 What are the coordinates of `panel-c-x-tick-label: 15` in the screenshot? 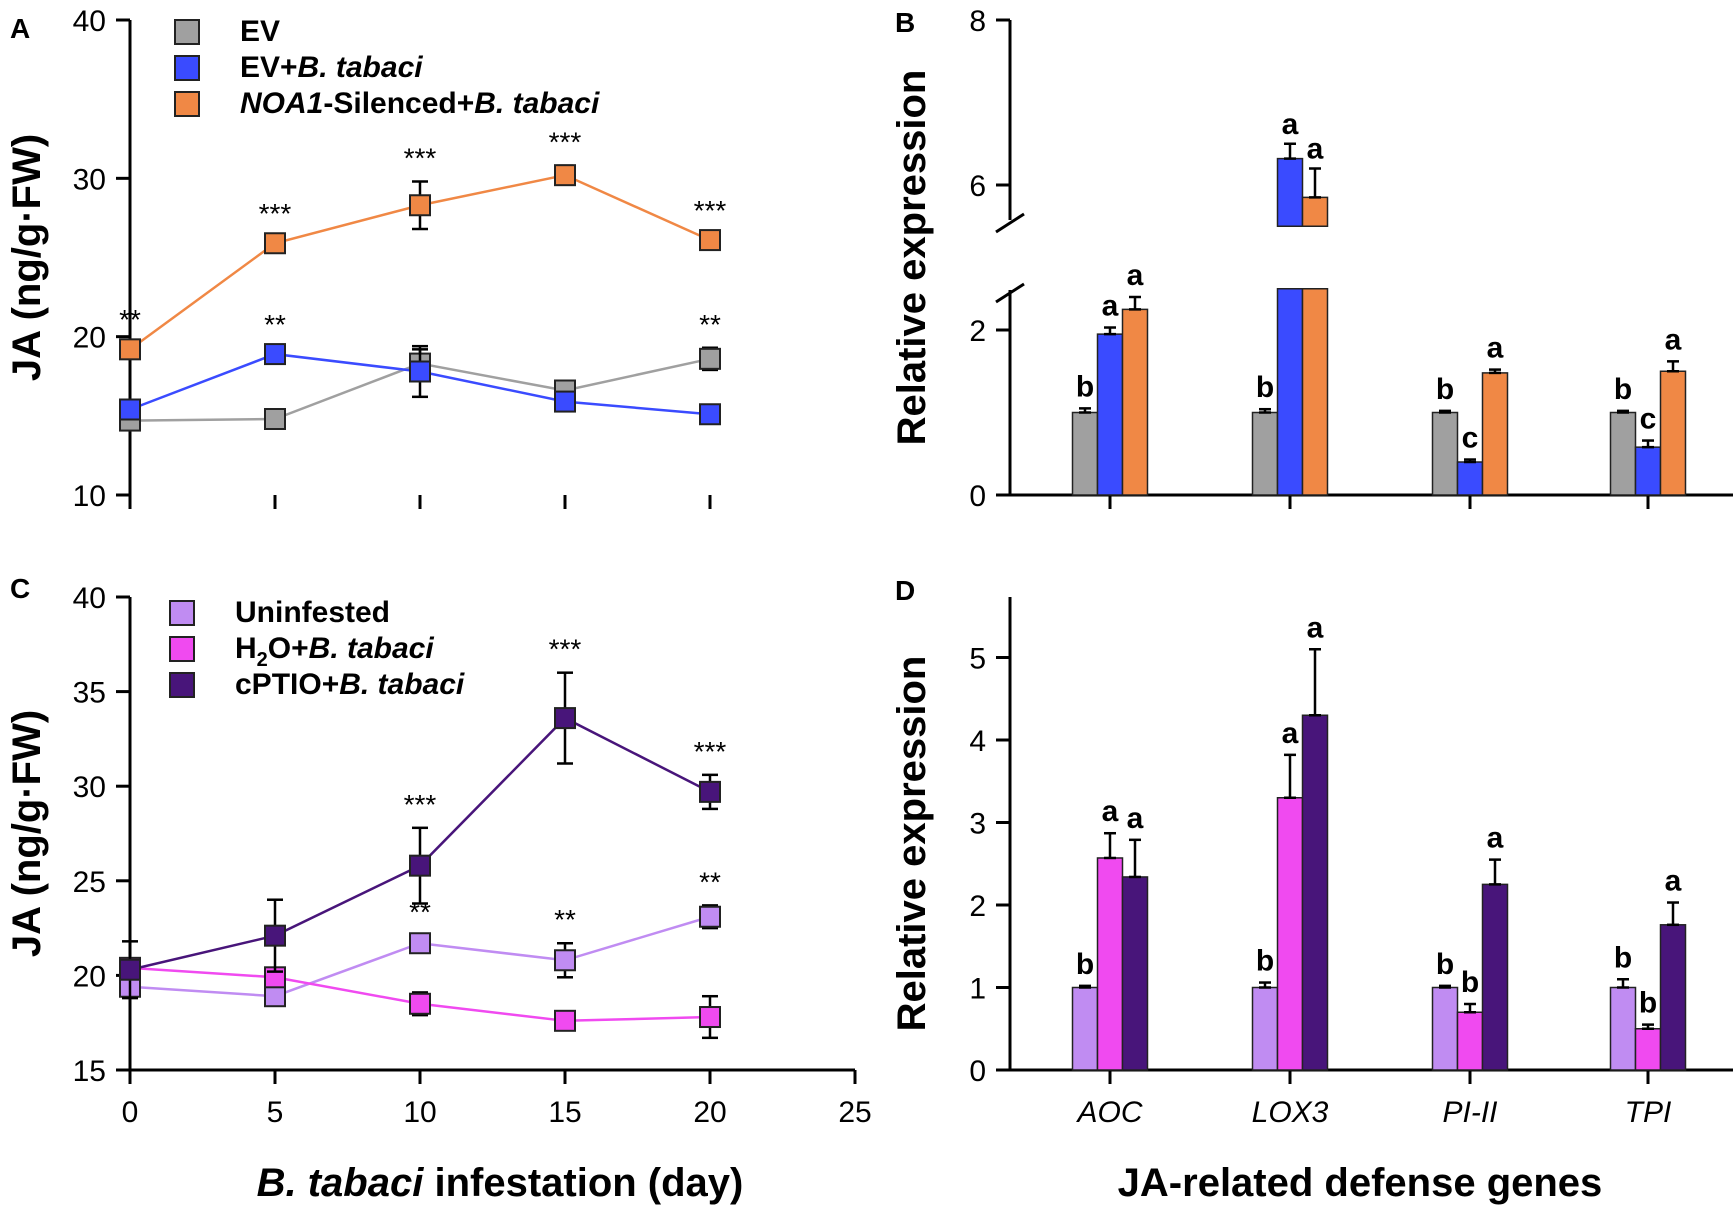 It's located at (564, 1112).